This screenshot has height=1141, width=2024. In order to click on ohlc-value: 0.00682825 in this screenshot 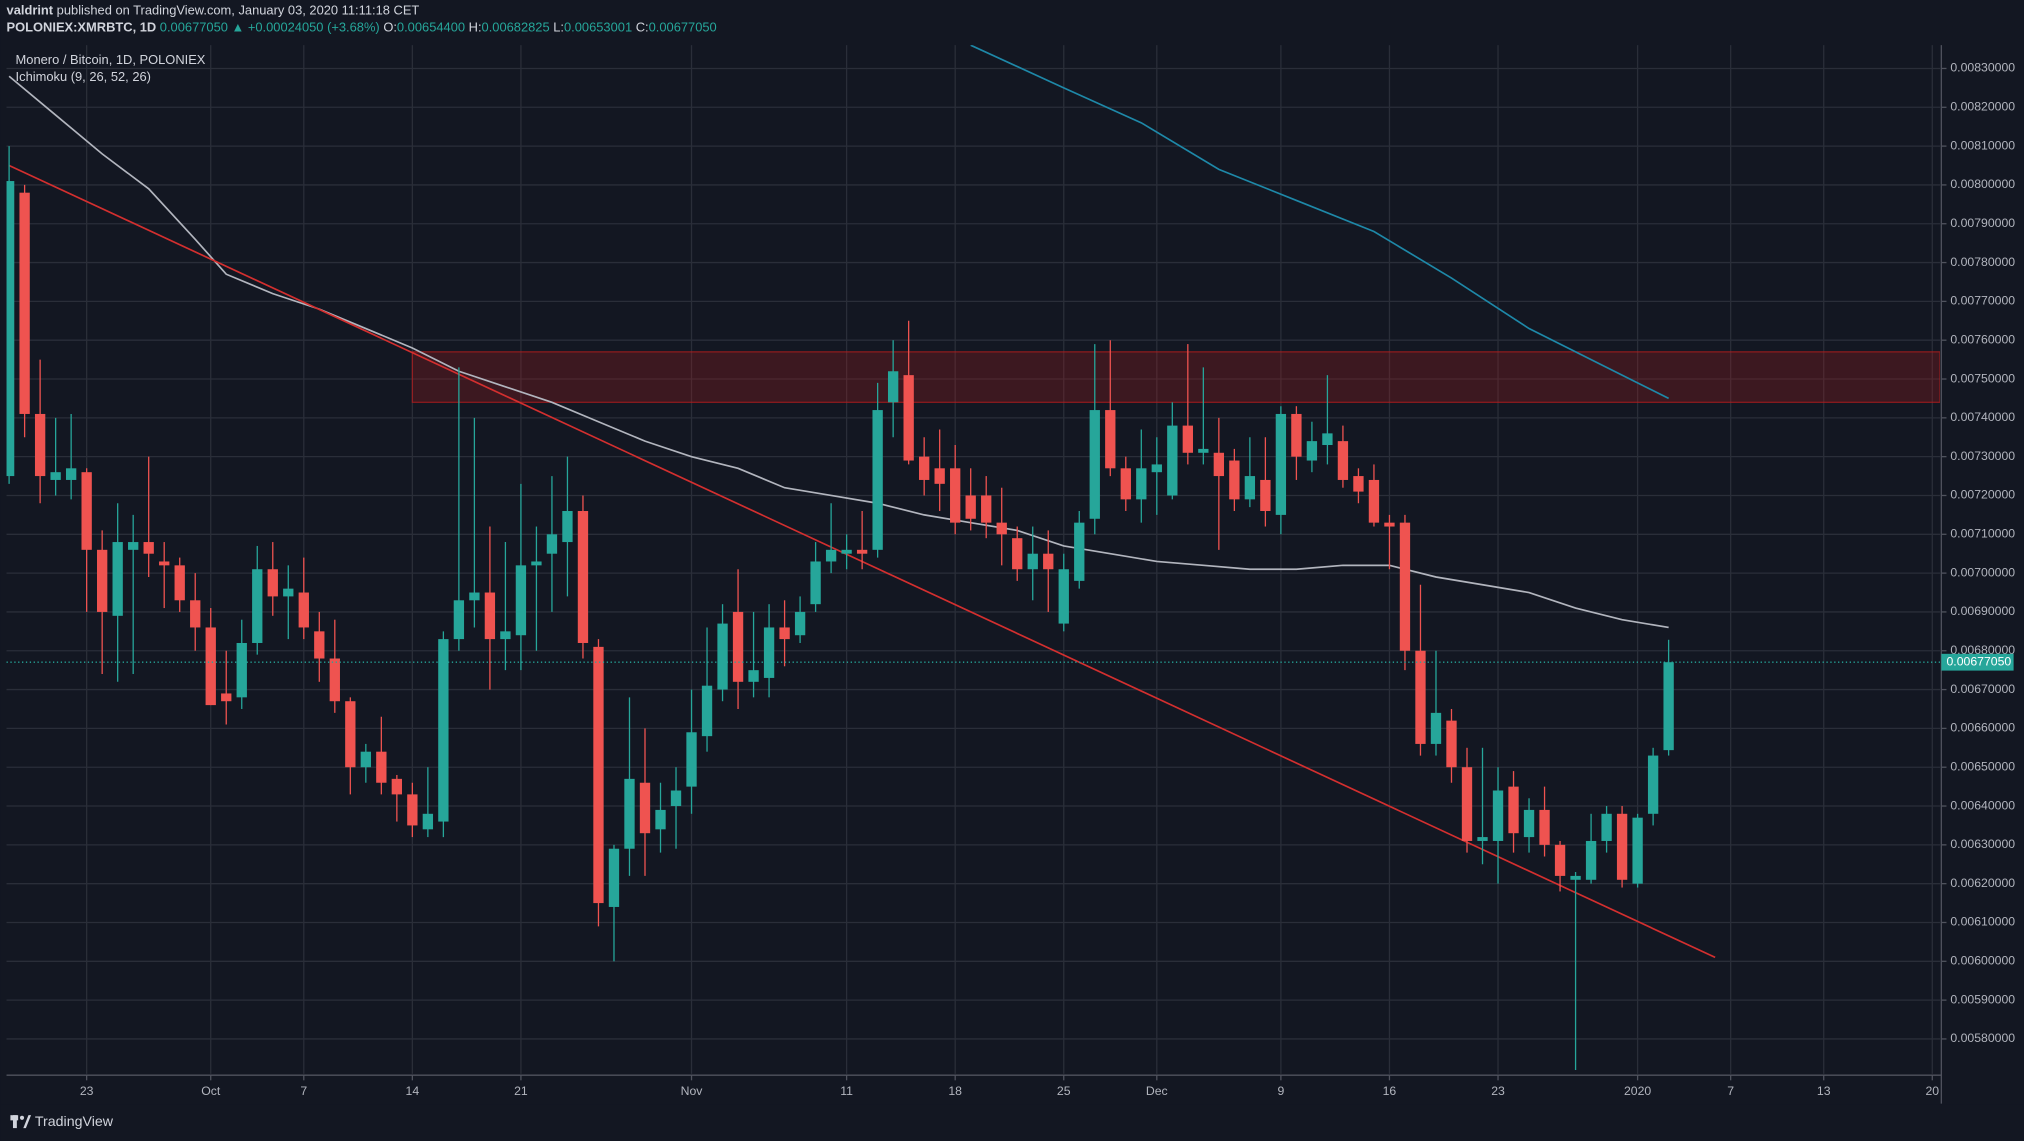, I will do `click(516, 27)`.